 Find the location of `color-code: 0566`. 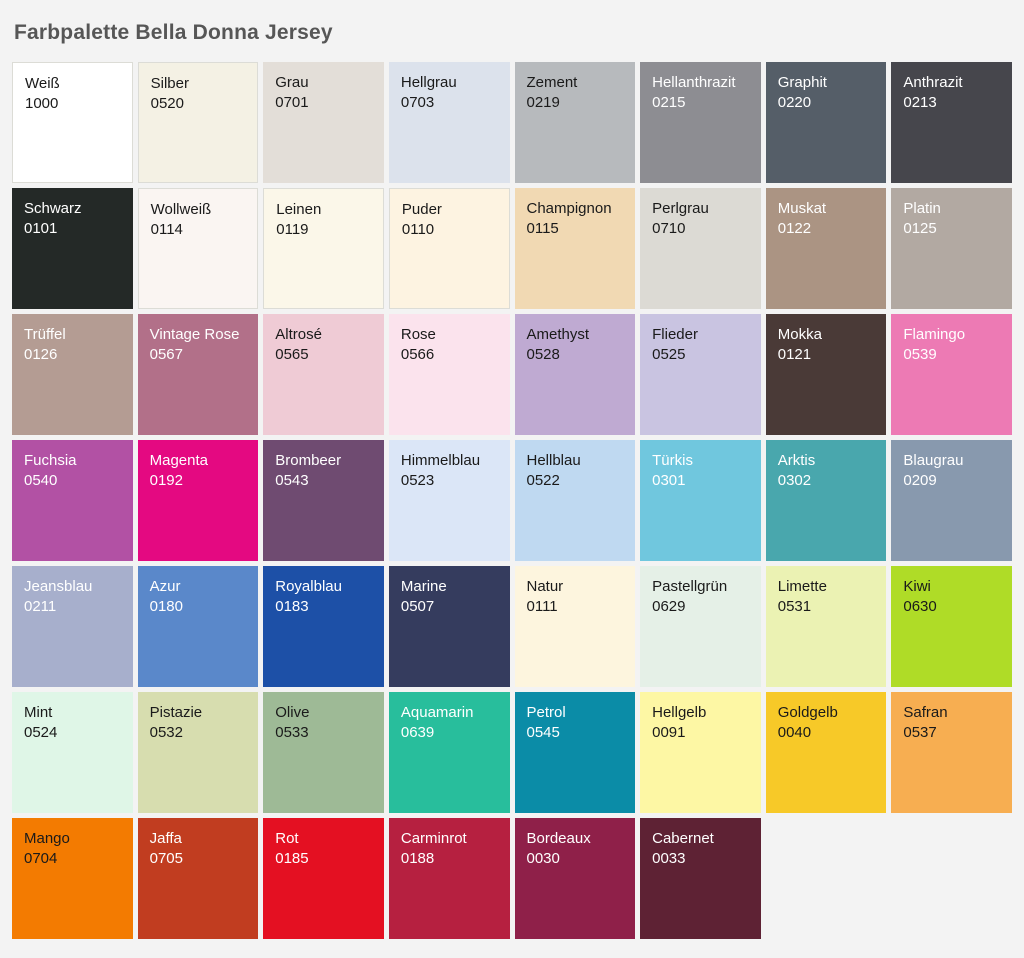

color-code: 0566 is located at coordinates (417, 354).